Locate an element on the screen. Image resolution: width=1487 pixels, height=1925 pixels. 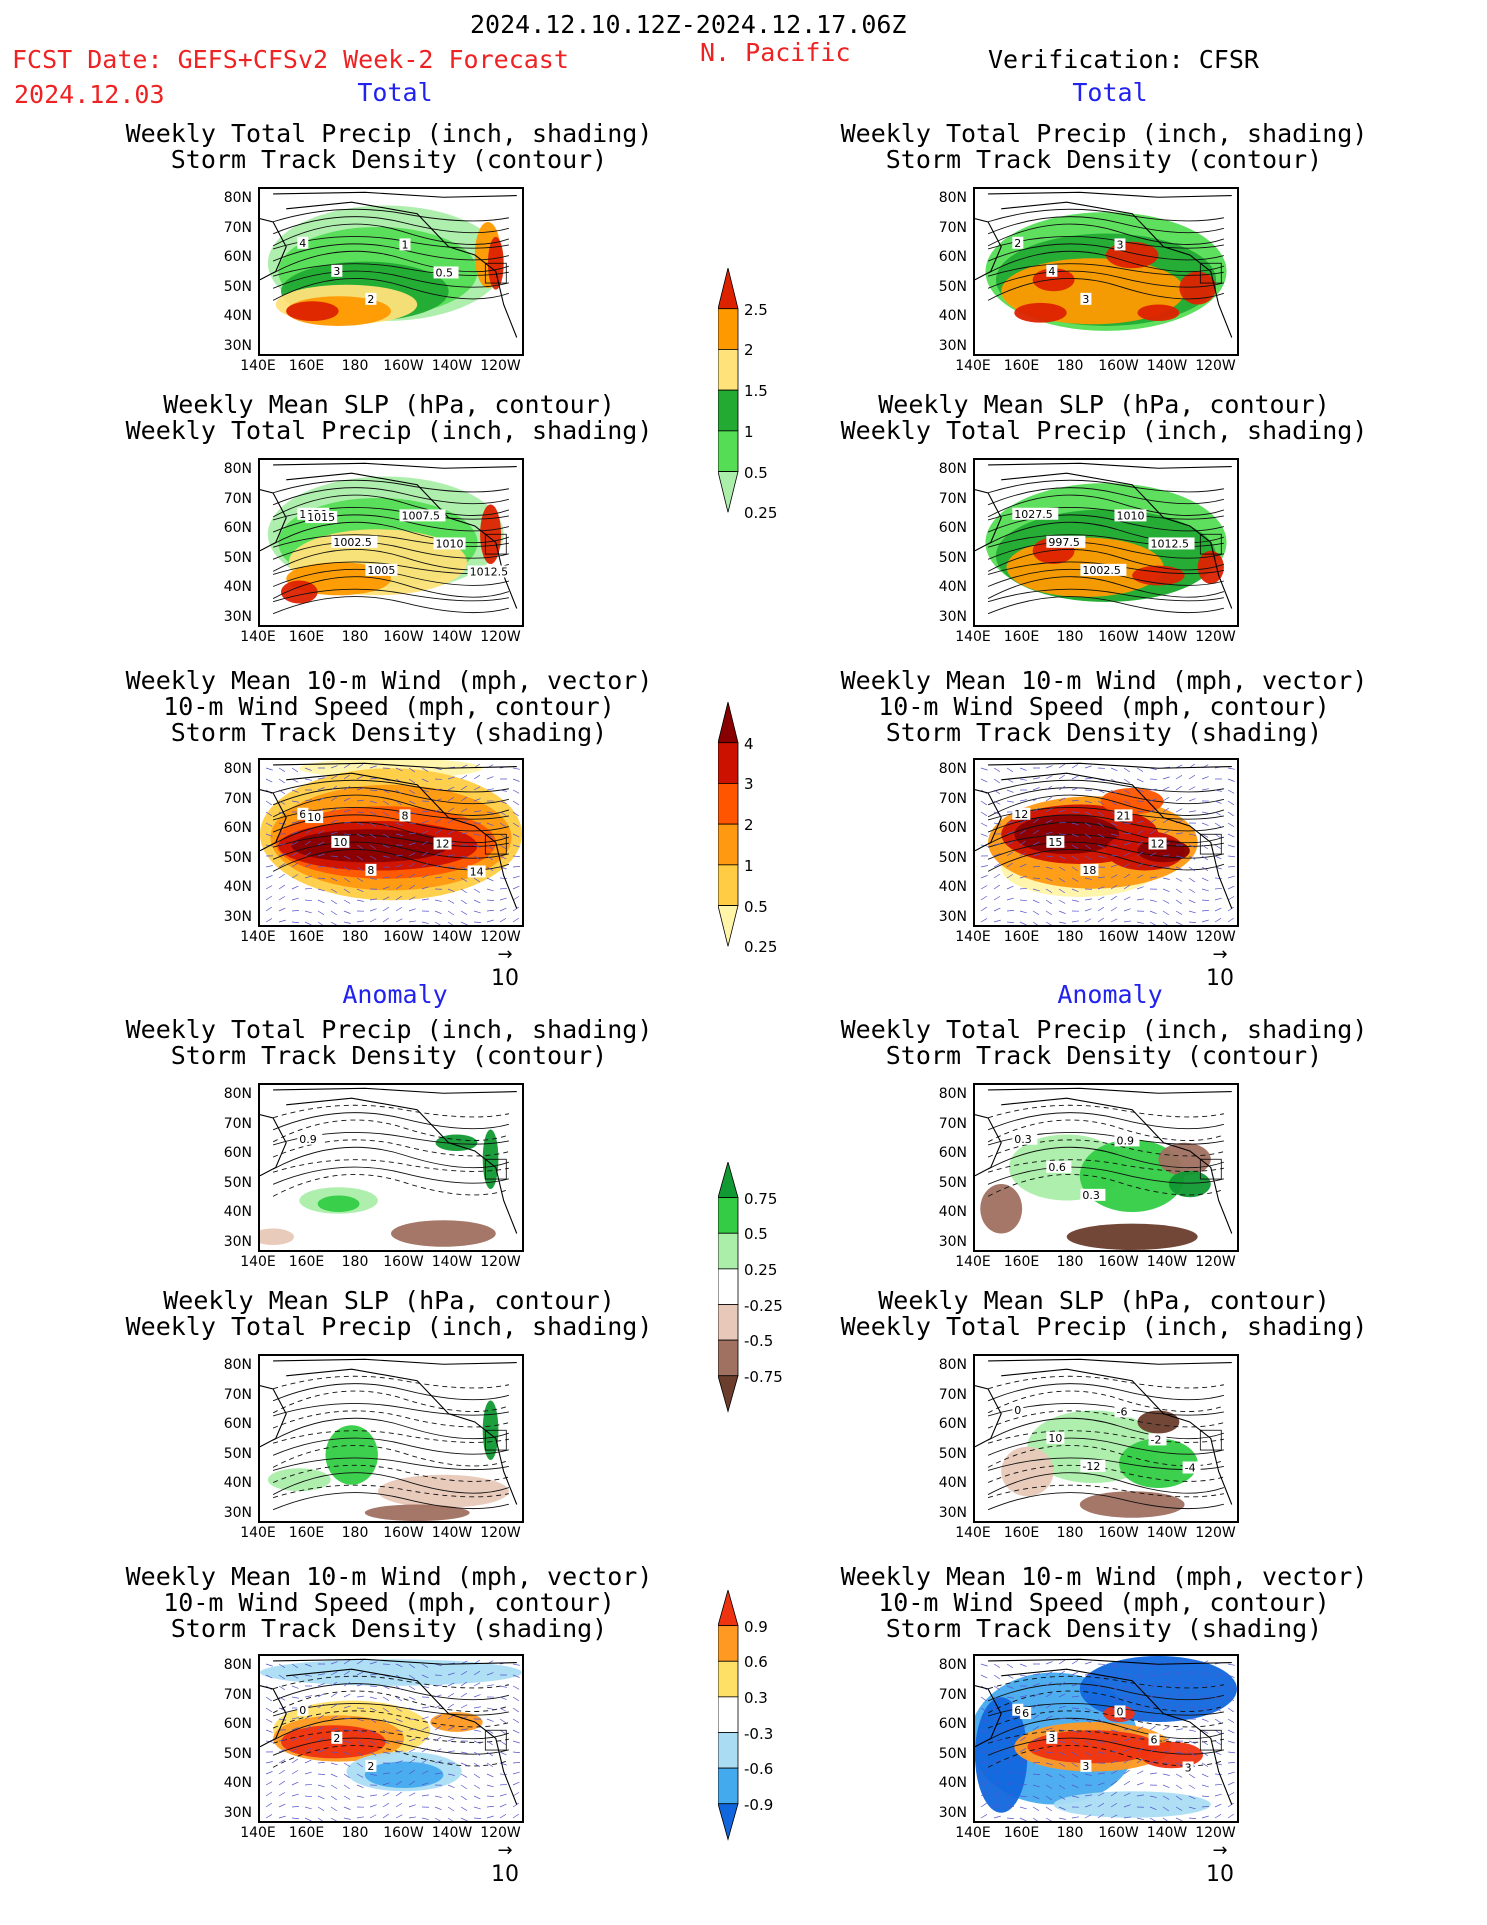
lon-tick-label: 140E is located at coordinates (973, 1833).